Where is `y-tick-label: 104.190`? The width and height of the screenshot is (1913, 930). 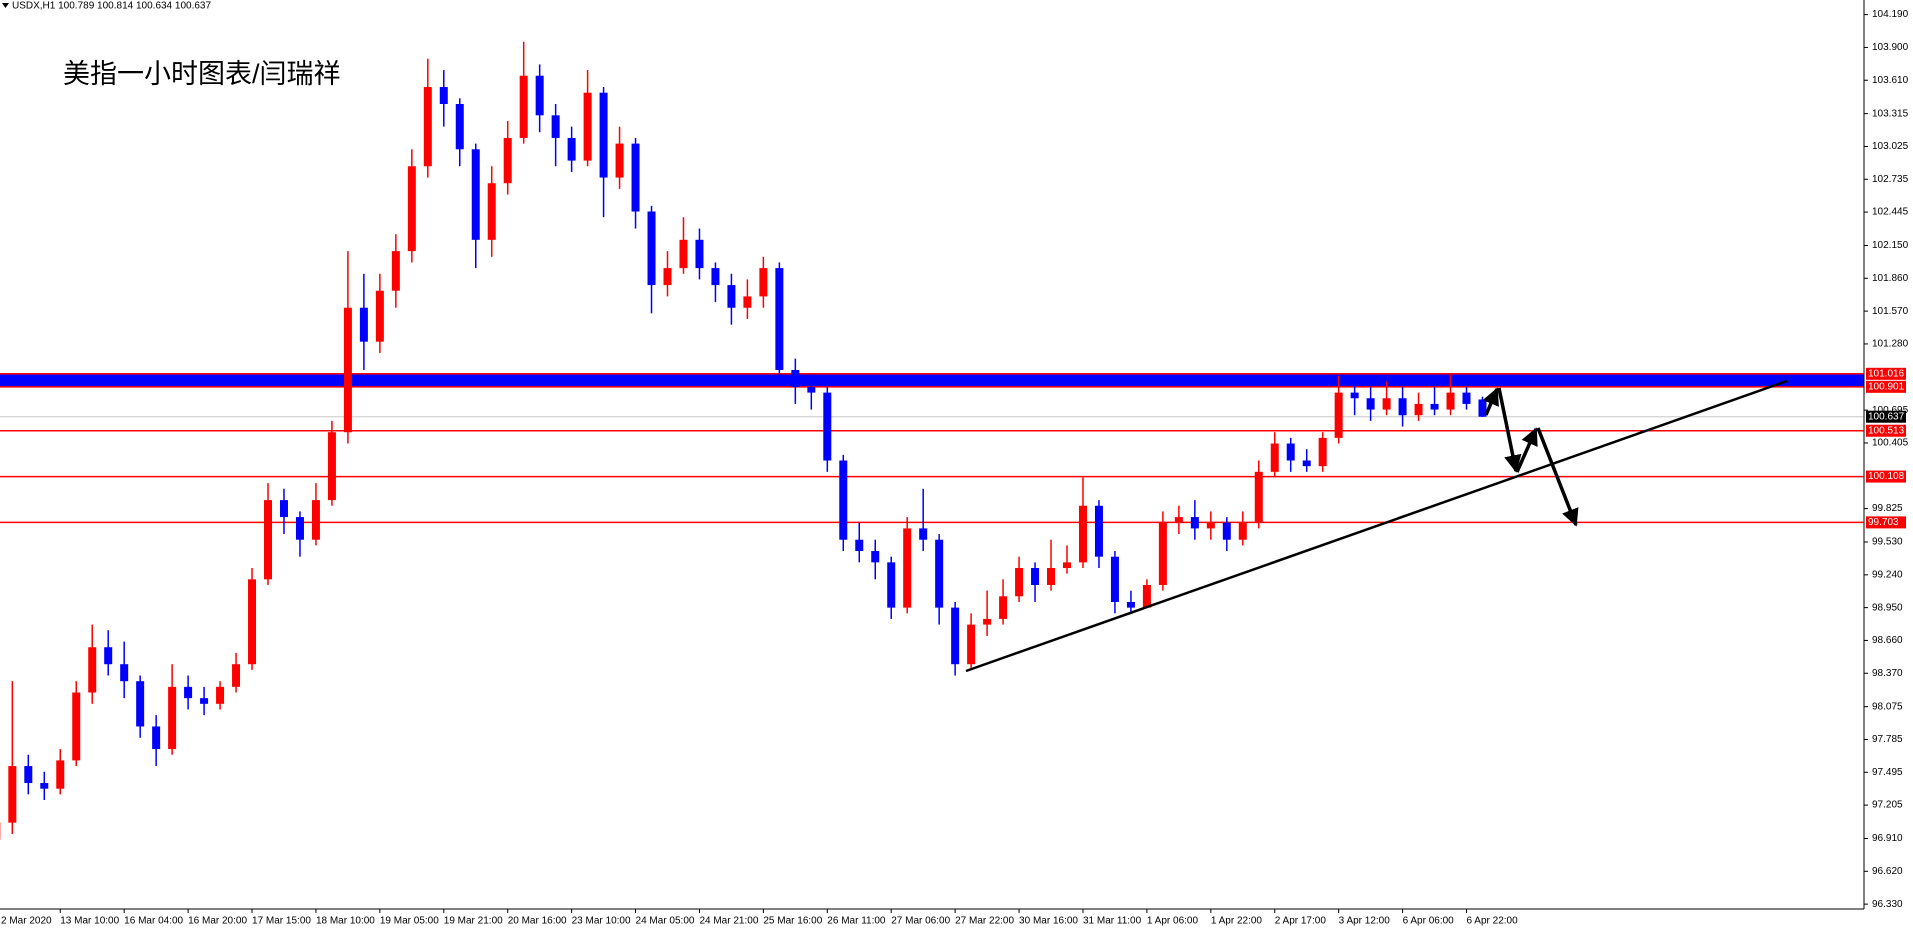
y-tick-label: 104.190 is located at coordinates (1890, 14).